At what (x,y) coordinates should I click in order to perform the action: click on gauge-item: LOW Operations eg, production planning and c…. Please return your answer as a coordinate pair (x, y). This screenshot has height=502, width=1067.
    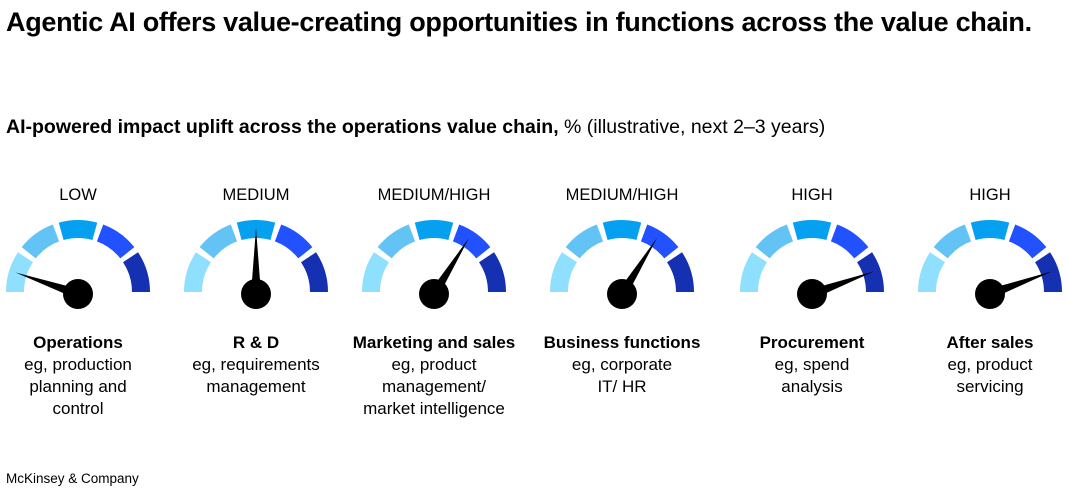
    Looking at the image, I should click on (89, 303).